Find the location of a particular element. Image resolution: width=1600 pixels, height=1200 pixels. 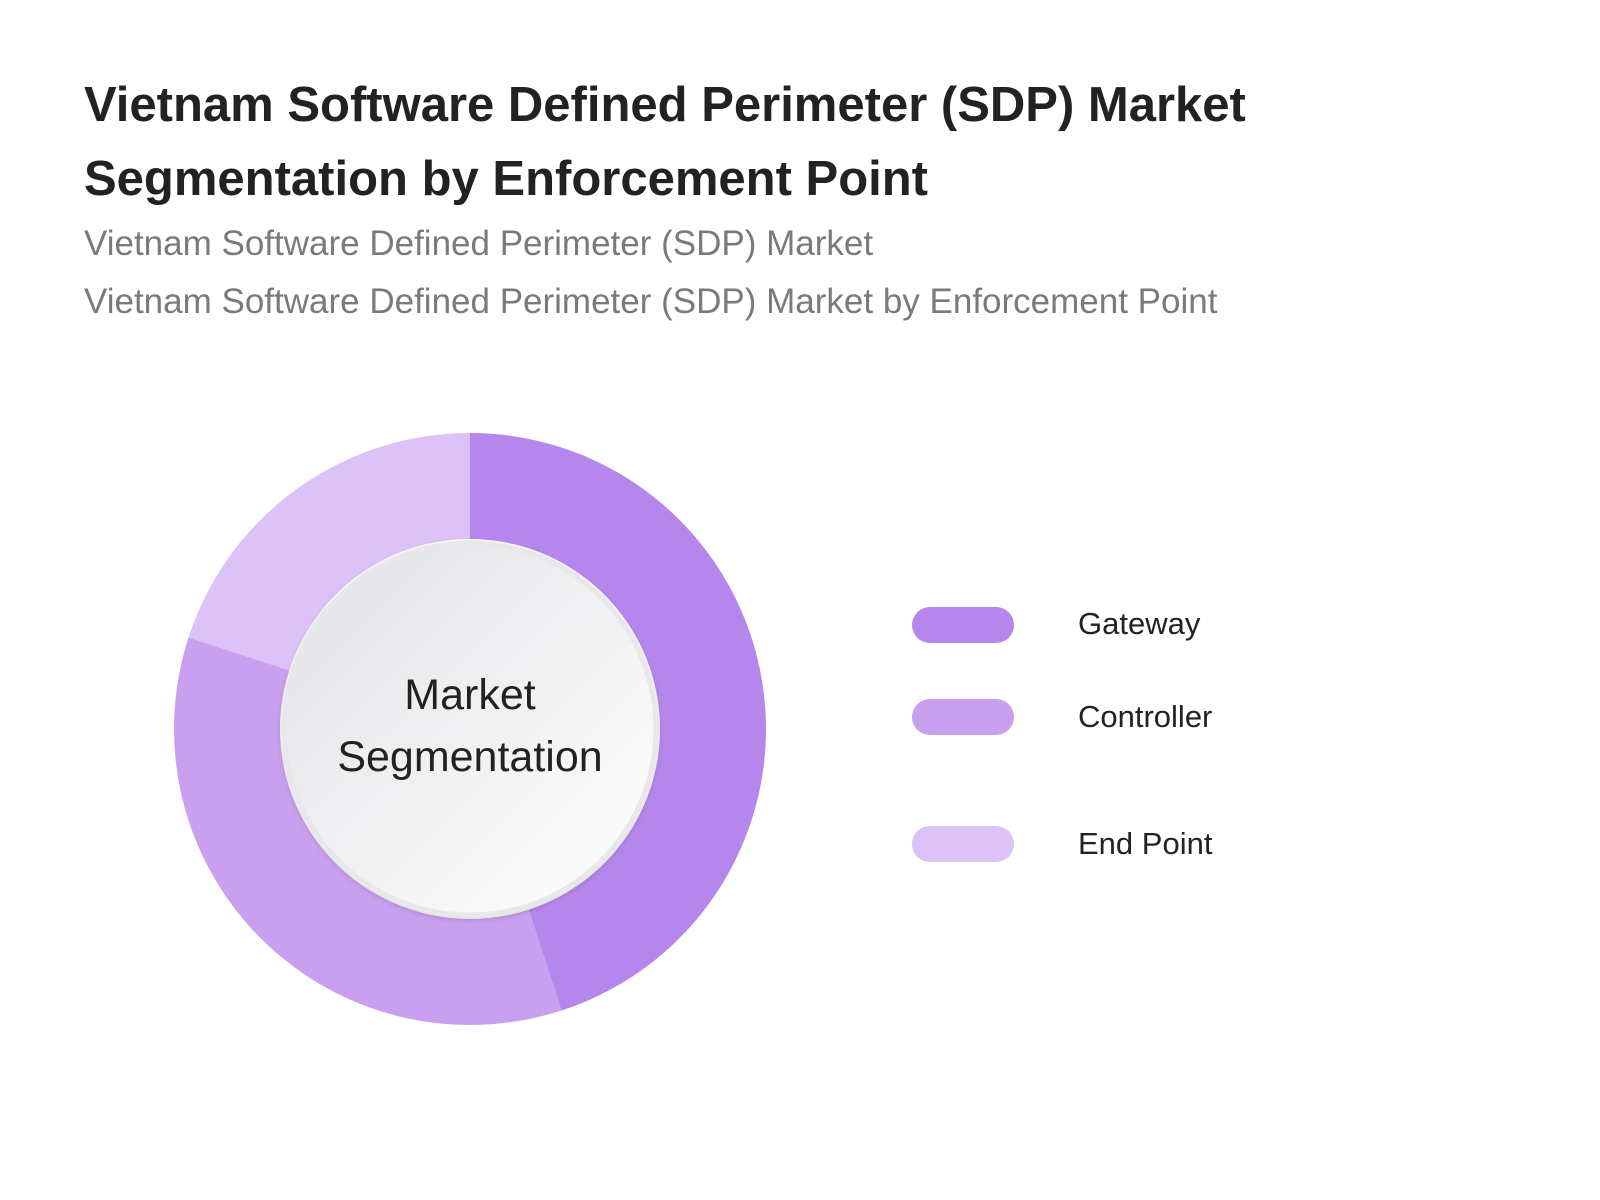

center-label-line-1: Market is located at coordinates (470, 695).